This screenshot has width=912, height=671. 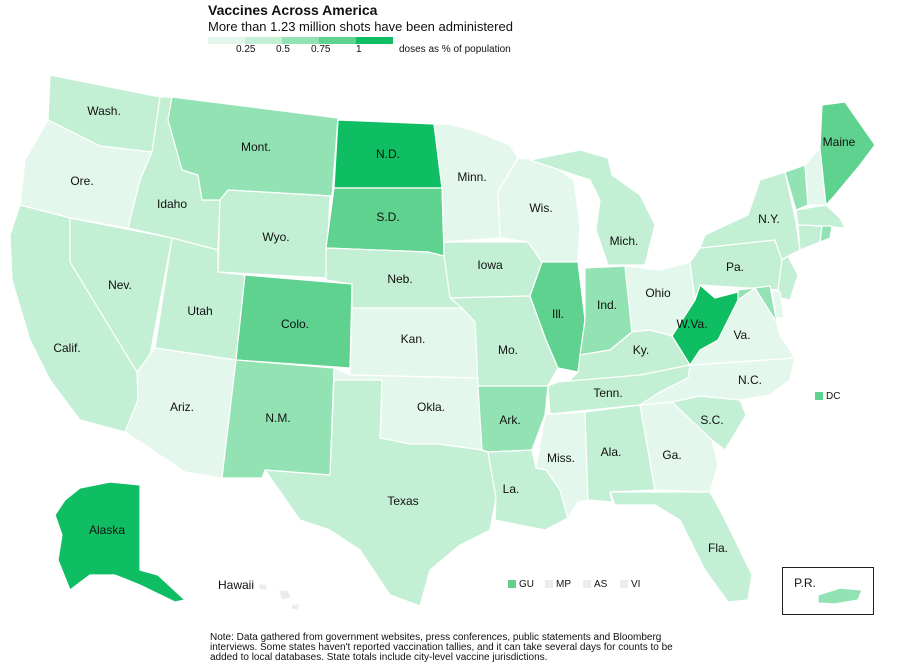 I want to click on label-ca: Calif., so click(x=66, y=348).